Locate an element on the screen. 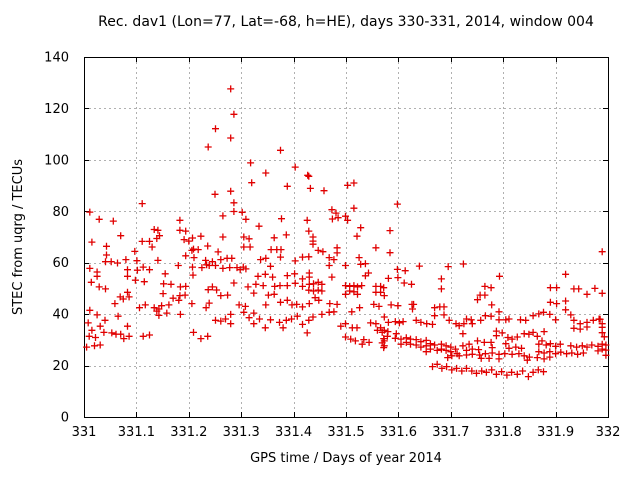 The height and width of the screenshot is (480, 640). x-tick-label: 331.7 is located at coordinates (450, 432).